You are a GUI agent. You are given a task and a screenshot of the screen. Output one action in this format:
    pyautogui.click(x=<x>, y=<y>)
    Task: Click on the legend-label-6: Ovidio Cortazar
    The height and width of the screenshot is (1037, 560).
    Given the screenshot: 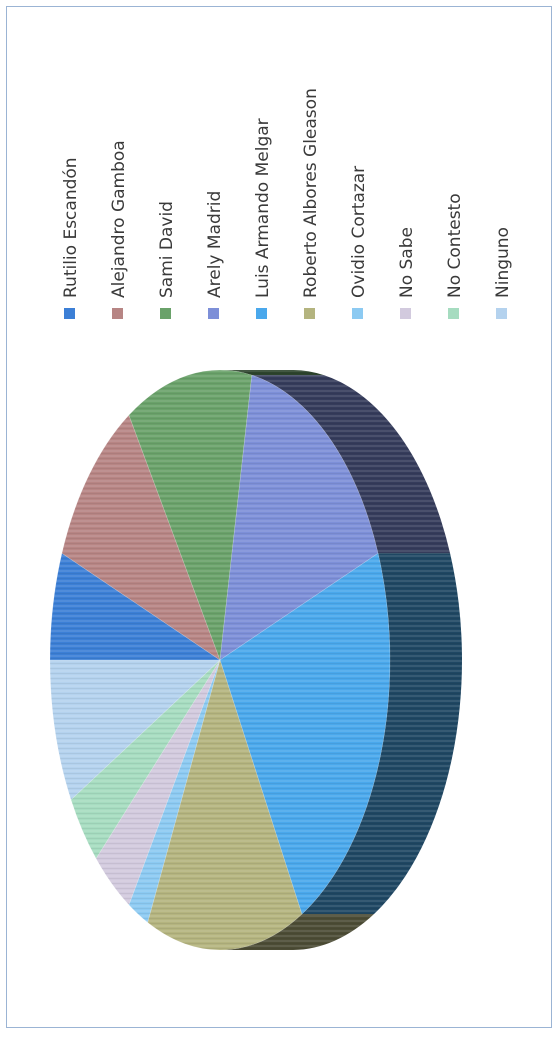 What is the action you would take?
    pyautogui.click(x=359, y=232)
    